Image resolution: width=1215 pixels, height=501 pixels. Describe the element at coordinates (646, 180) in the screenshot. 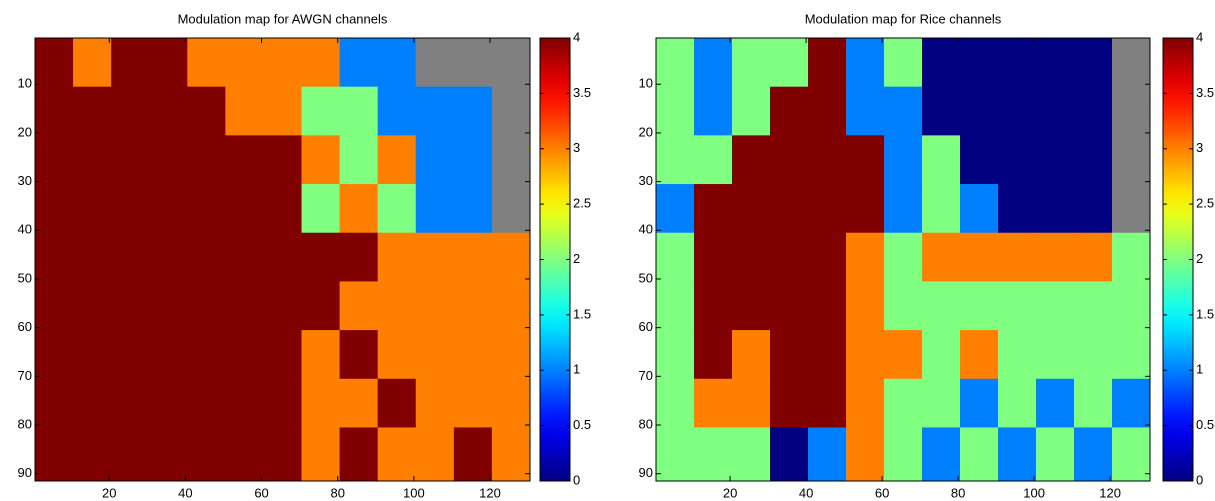

I see `y-tick-label: 30` at that location.